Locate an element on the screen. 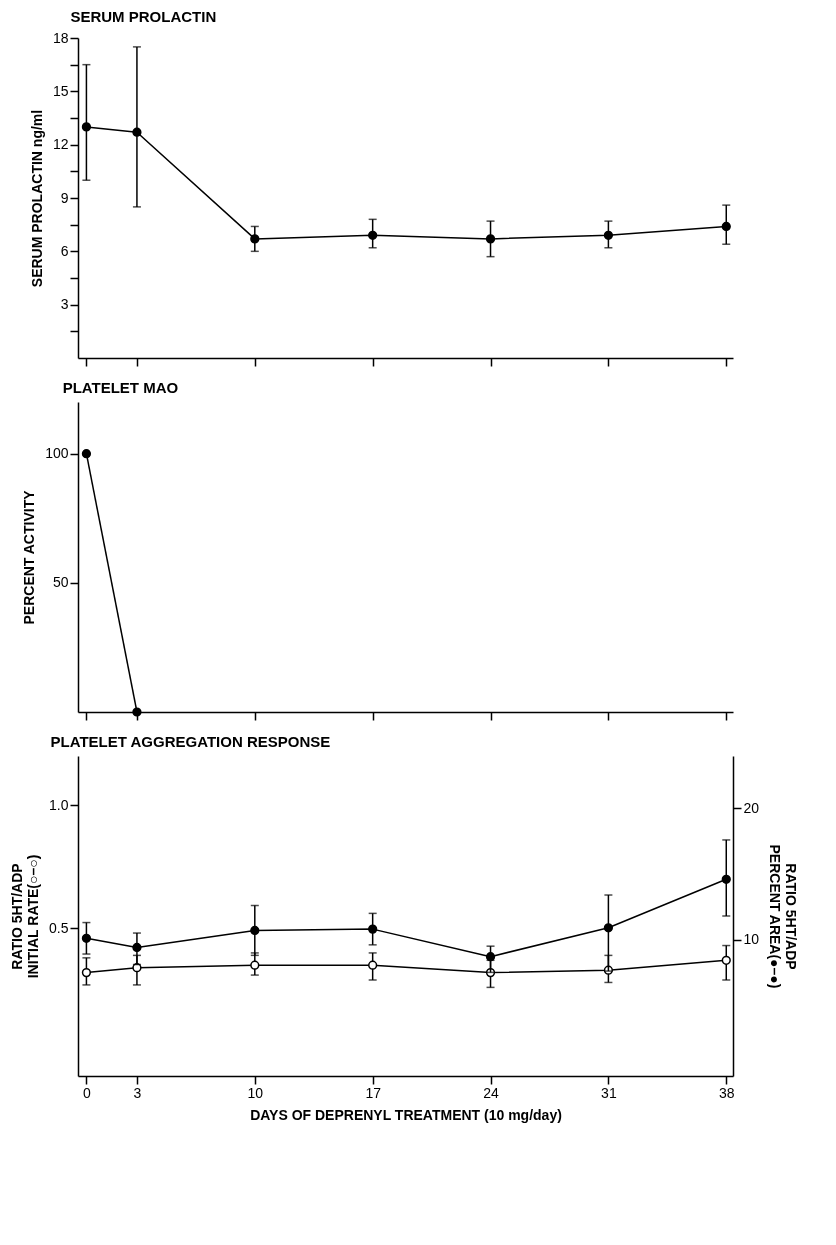  x-tick-label: 0 is located at coordinates (87, 1092).